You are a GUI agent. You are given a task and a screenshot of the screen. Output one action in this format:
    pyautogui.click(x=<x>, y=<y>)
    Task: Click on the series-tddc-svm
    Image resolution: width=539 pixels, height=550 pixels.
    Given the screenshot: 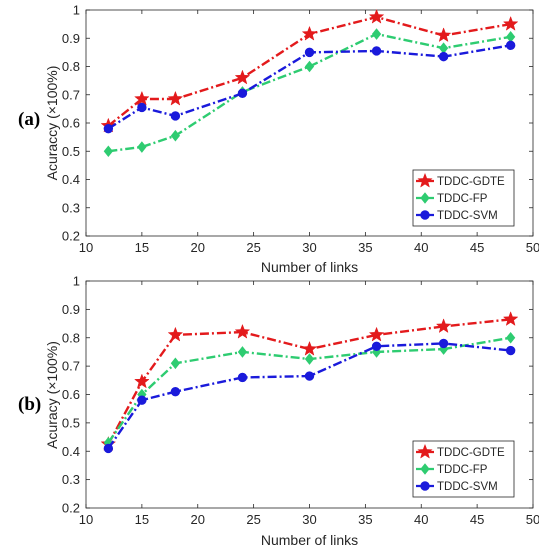 What is the action you would take?
    pyautogui.click(x=309, y=87)
    